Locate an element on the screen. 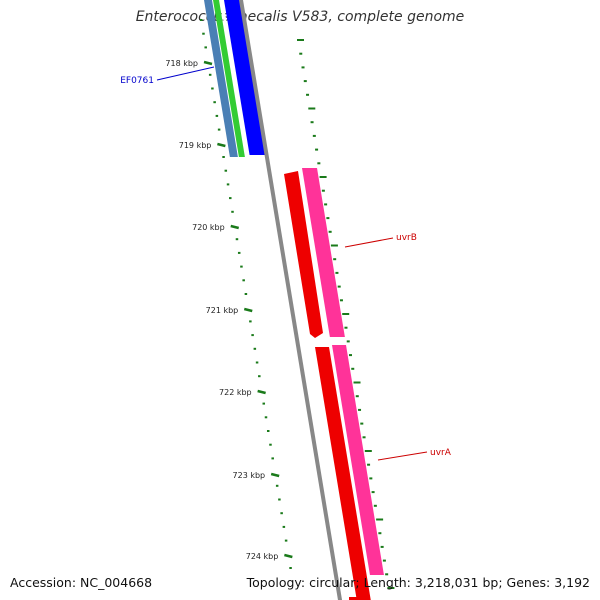 Image resolution: width=600 pixels, height=600 pixels. feature-steelblue is located at coordinates (221, 78).